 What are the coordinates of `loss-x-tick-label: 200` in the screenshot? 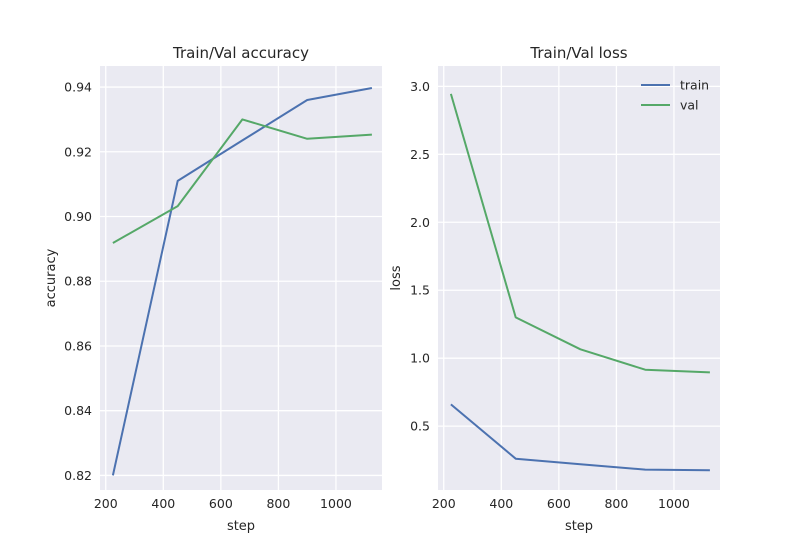 It's located at (444, 503).